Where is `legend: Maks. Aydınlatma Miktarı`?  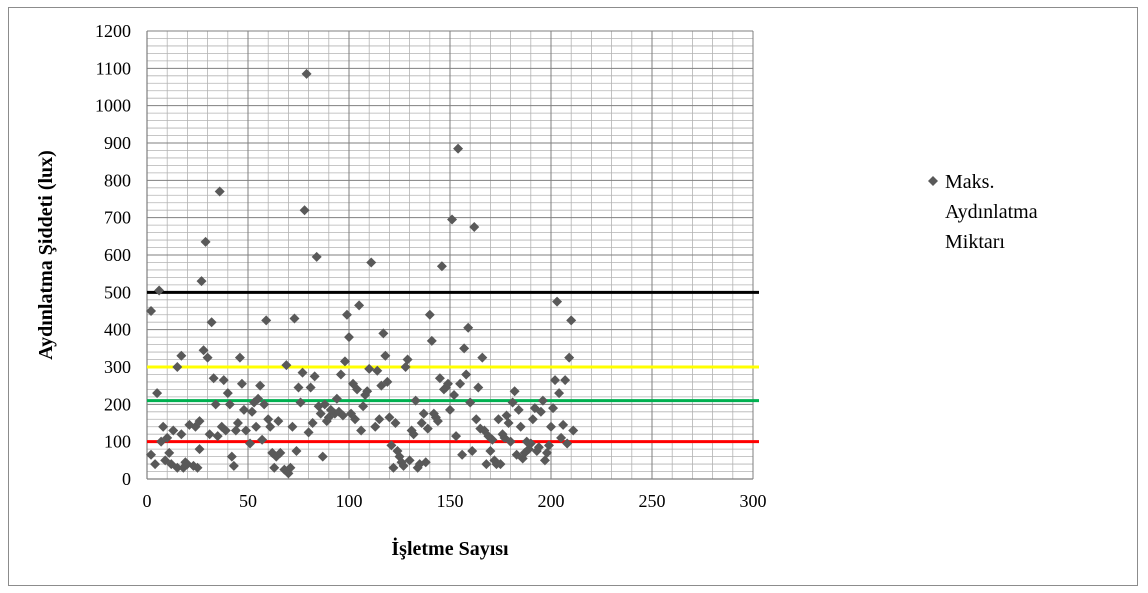
legend: Maks. Aydınlatma Miktarı is located at coordinates (983, 212).